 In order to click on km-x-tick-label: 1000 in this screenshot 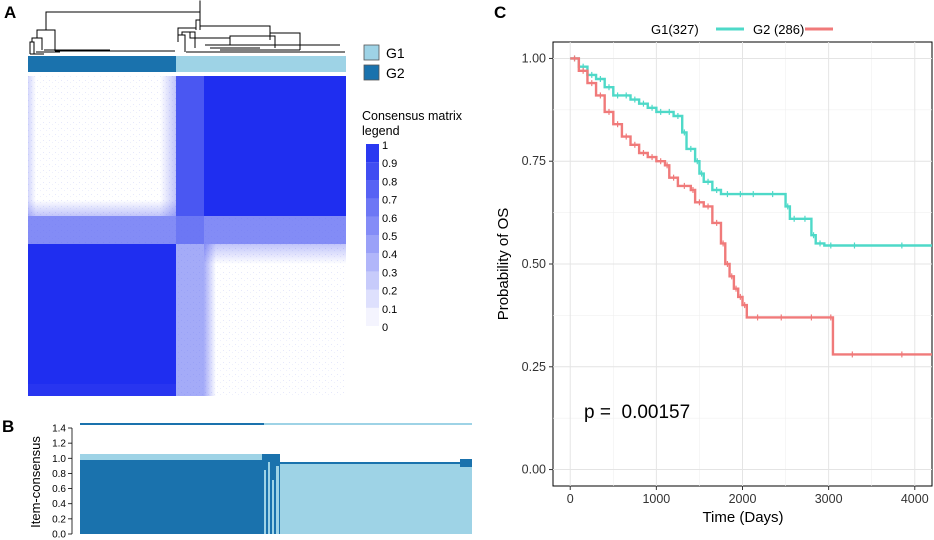, I will do `click(656, 499)`.